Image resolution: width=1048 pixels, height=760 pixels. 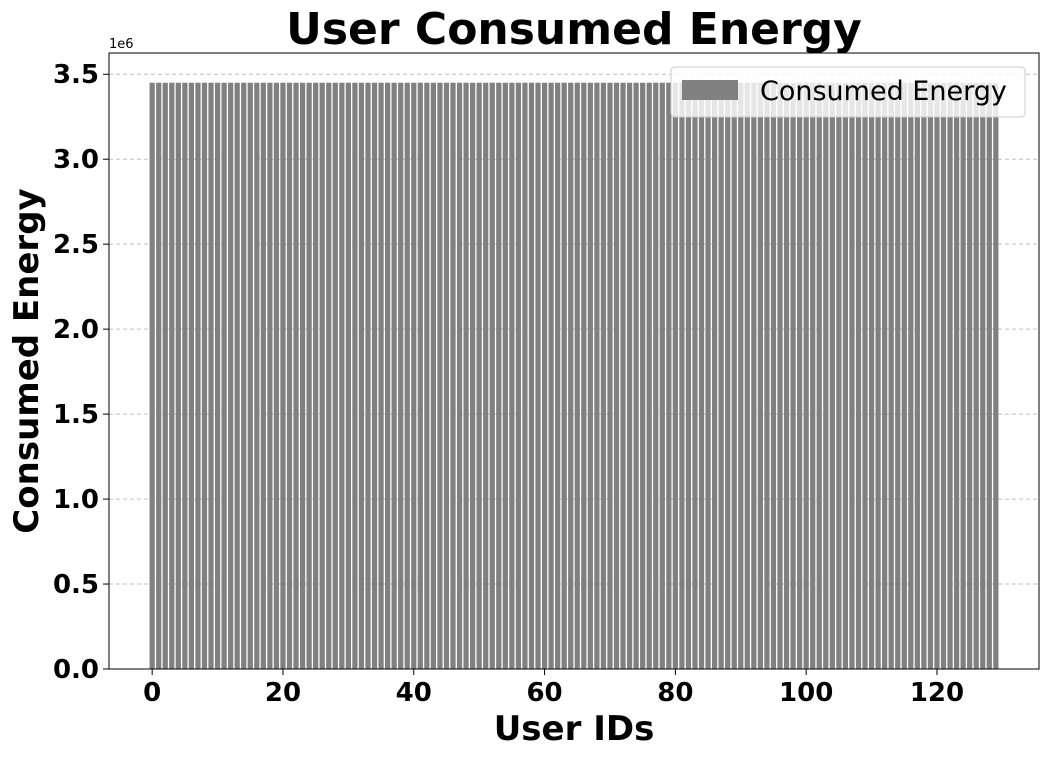 What do you see at coordinates (76, 245) in the screenshot?
I see `y-tick-label: 2.5` at bounding box center [76, 245].